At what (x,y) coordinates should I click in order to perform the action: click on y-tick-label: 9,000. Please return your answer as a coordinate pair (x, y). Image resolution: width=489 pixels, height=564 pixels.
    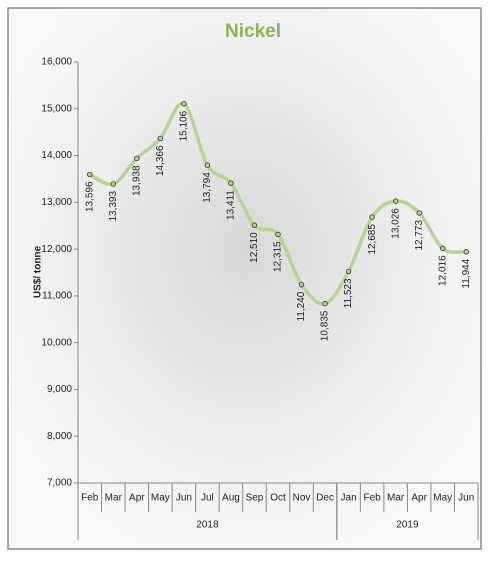
    Looking at the image, I should click on (59, 389).